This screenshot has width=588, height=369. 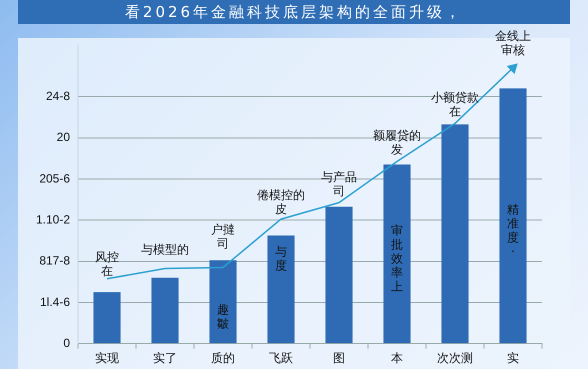 I want to click on annotation: 户撻司, so click(x=223, y=236).